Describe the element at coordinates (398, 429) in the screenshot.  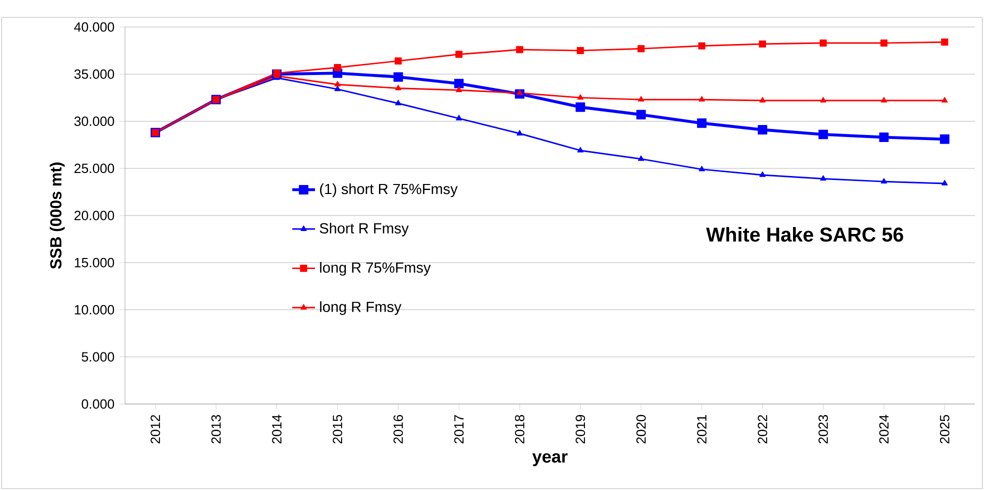
I see `x-tick-label: 2016` at that location.